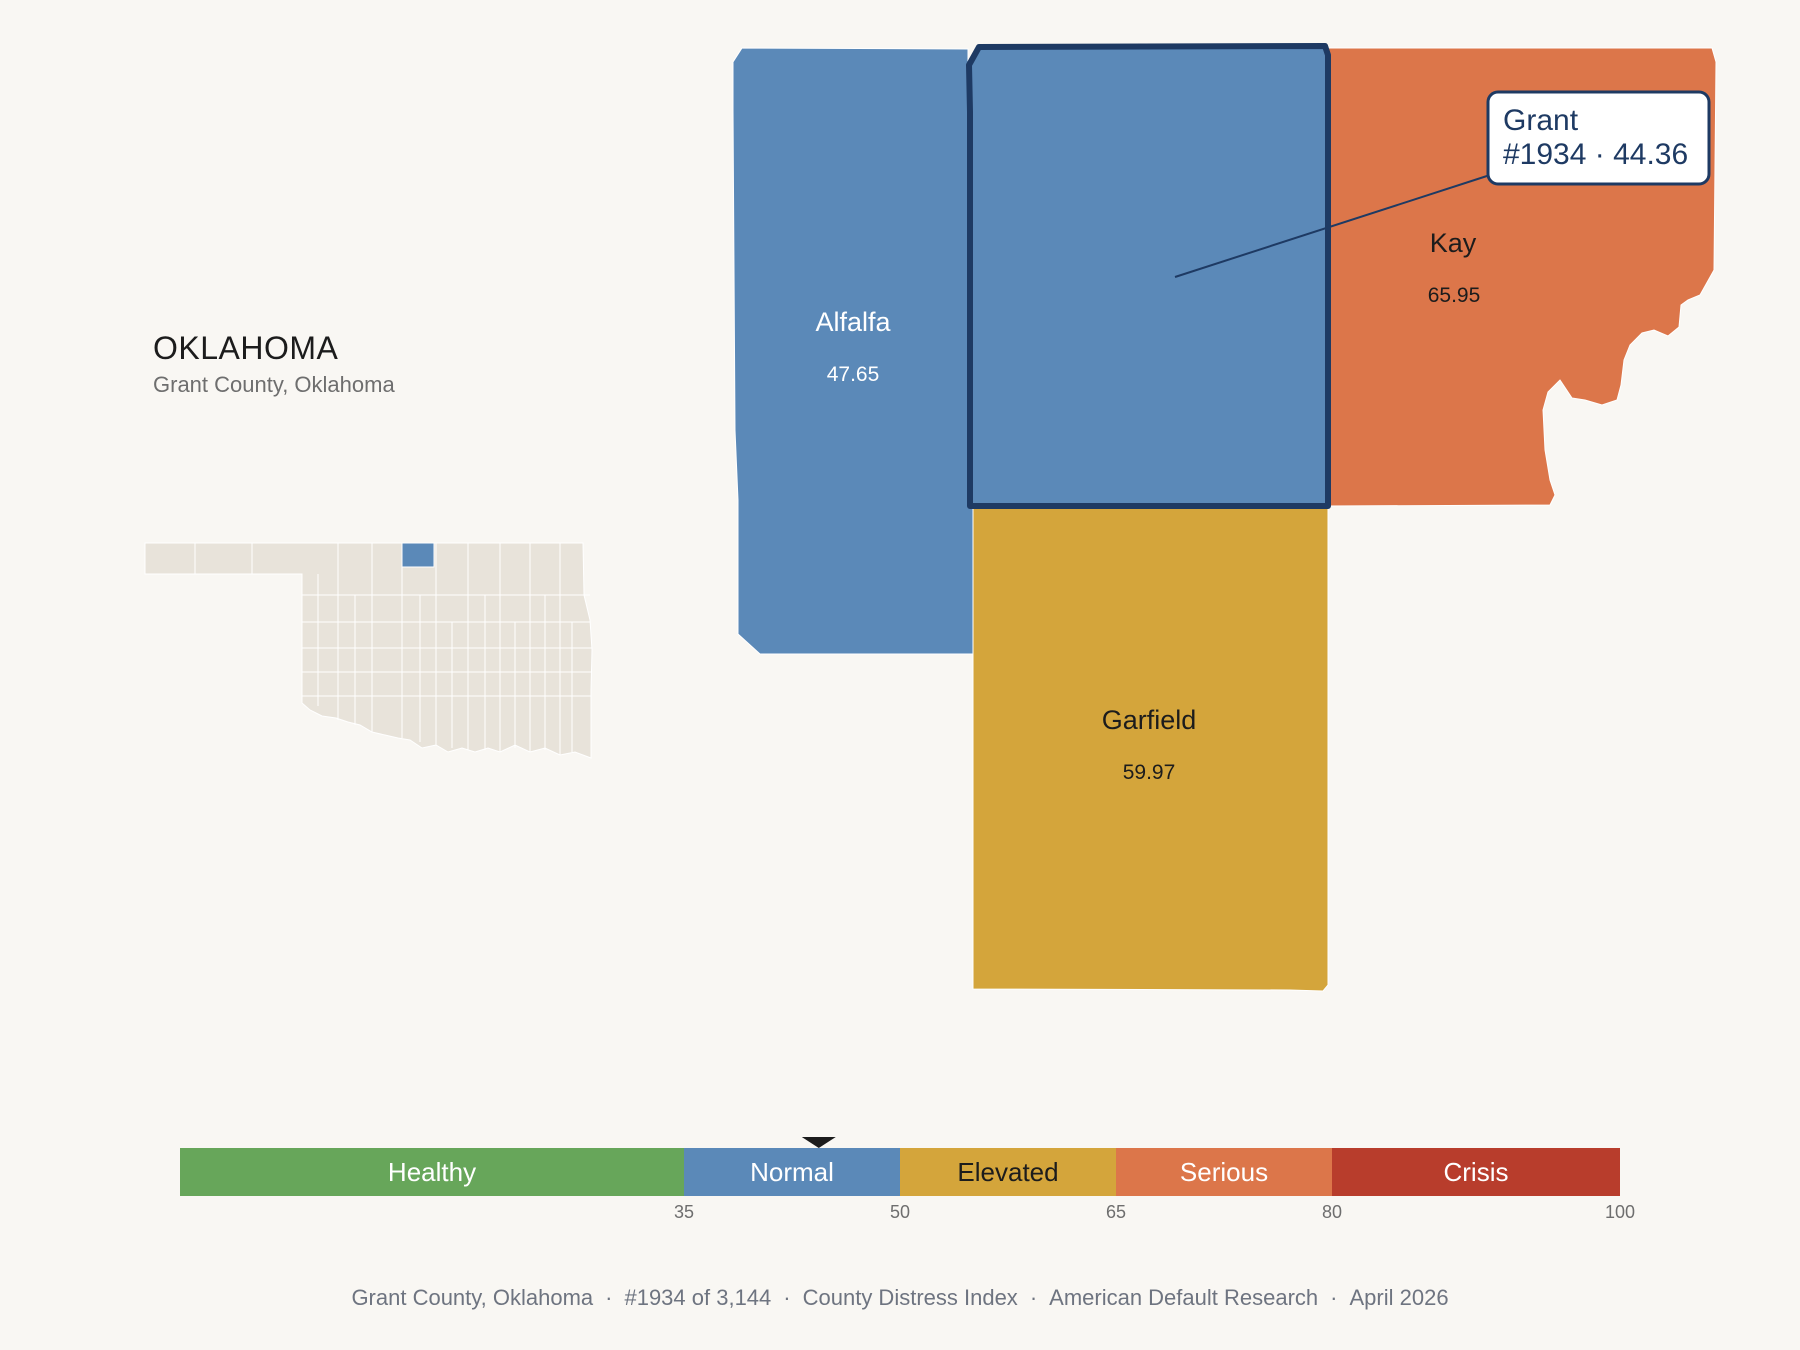 The width and height of the screenshot is (1800, 1350). I want to click on scale-band-label-healthy: Healthy, so click(432, 1172).